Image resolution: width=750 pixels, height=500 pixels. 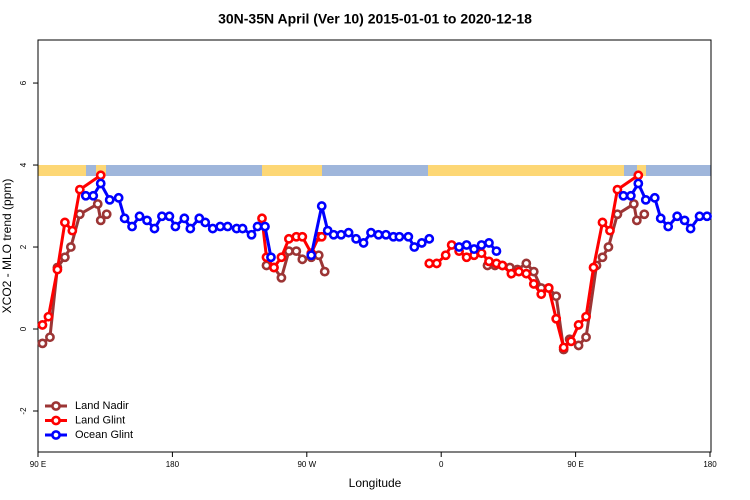 I want to click on y-axis-label: XCO2 - MLO trend (ppm), so click(x=7, y=246).